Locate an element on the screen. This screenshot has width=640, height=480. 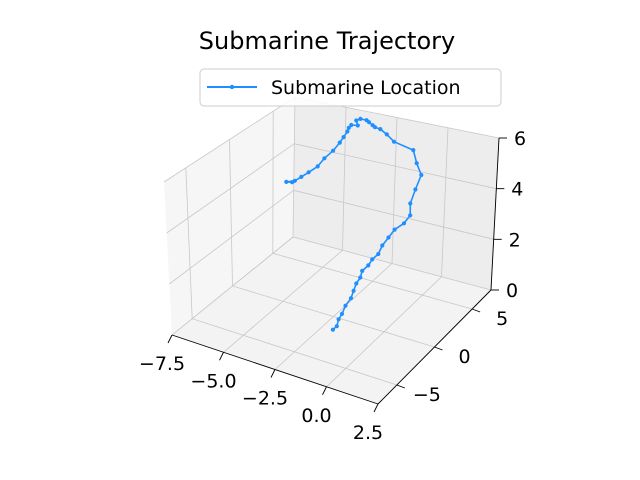
legend: Submarine Location is located at coordinates (350, 87).